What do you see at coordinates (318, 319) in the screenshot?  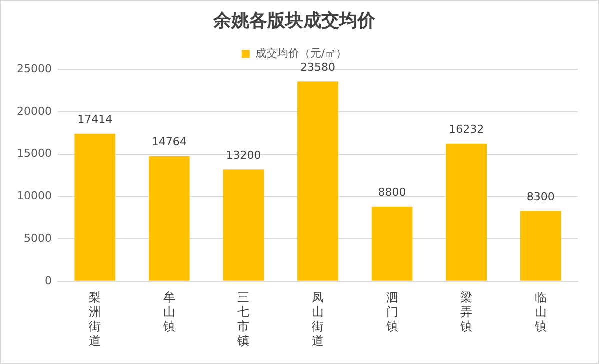 I see `x-tick-label: 凤山街道` at bounding box center [318, 319].